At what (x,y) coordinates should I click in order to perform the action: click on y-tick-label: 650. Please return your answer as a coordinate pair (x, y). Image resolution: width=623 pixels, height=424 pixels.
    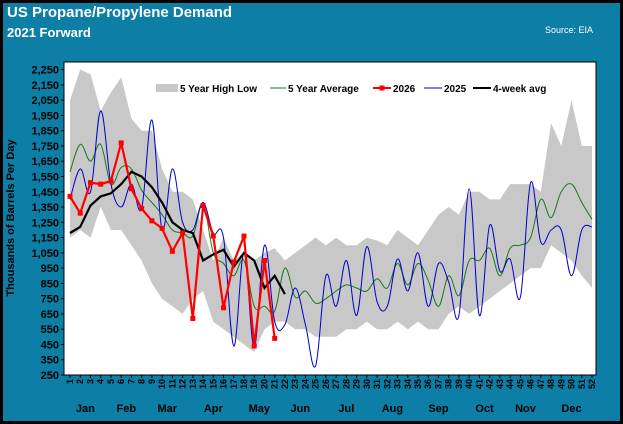
    Looking at the image, I should click on (50, 315).